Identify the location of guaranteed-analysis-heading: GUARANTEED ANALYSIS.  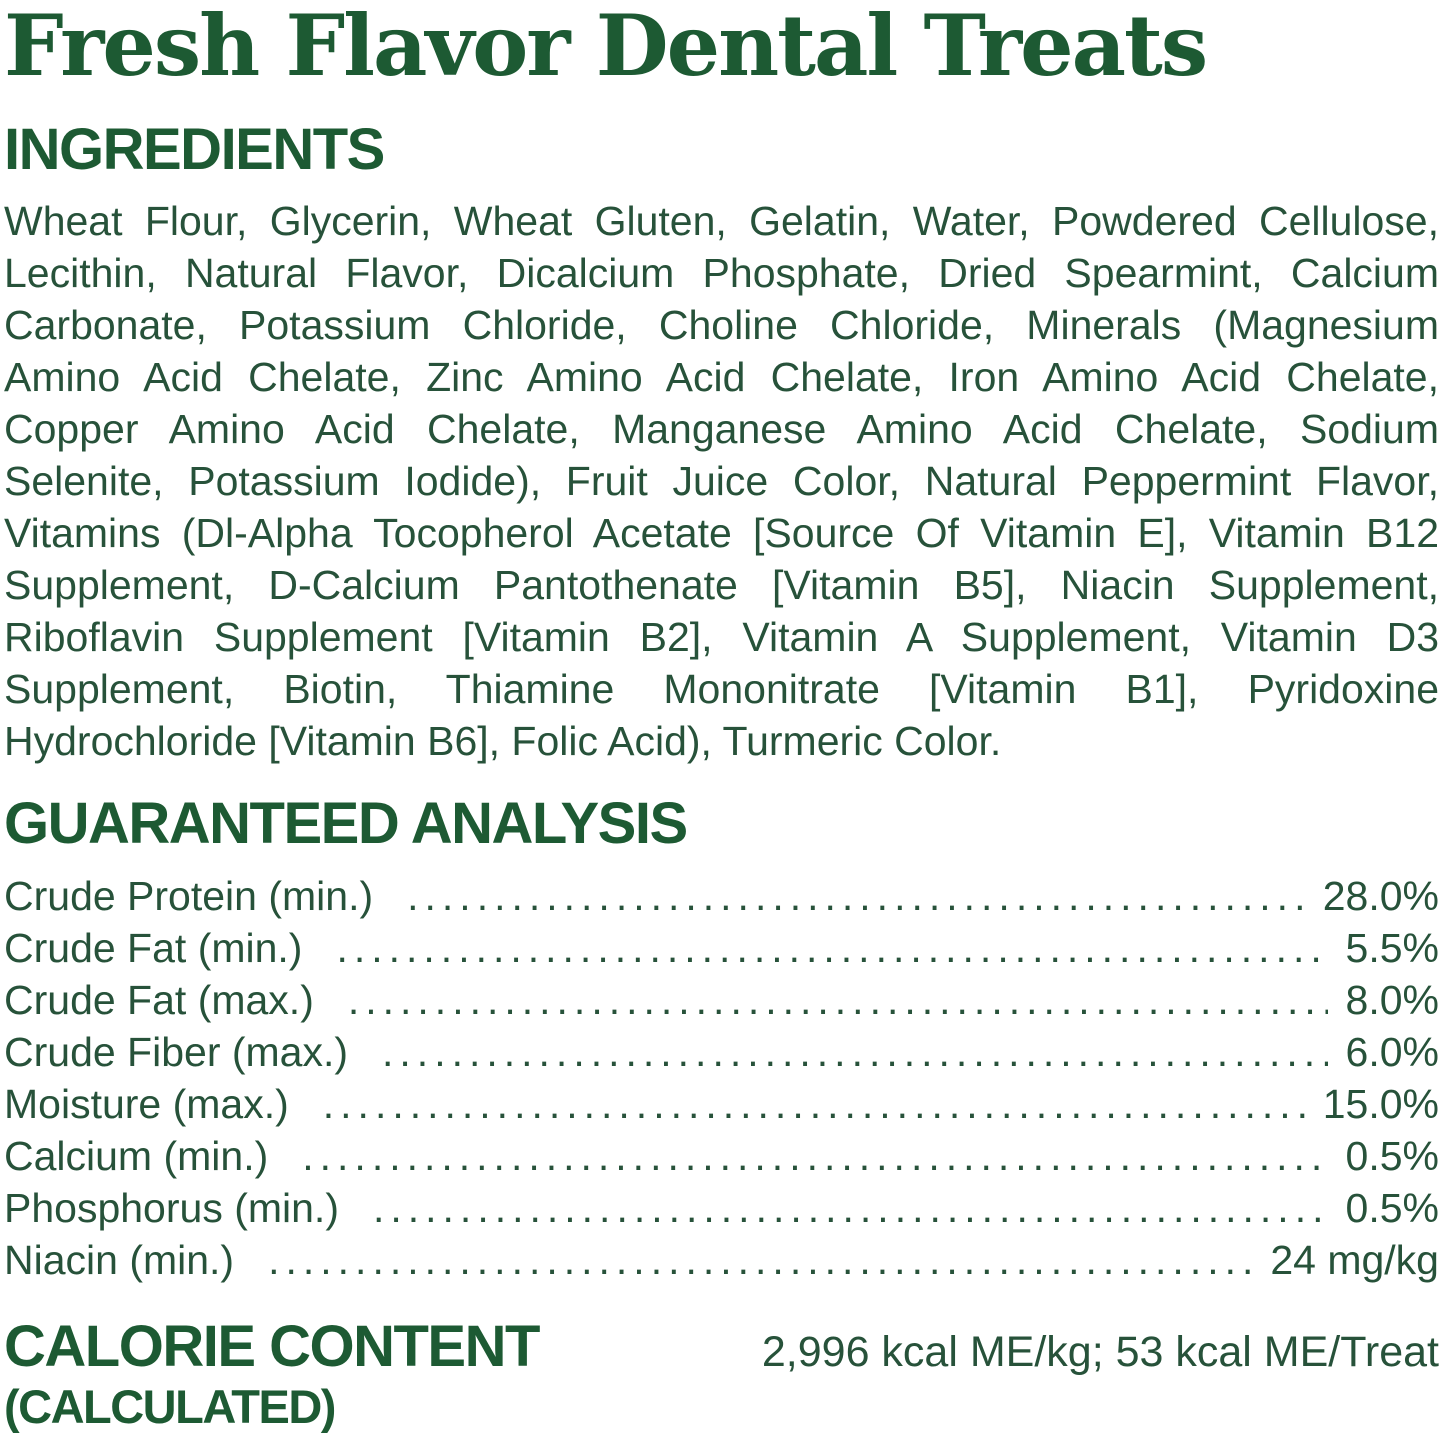
(346, 823).